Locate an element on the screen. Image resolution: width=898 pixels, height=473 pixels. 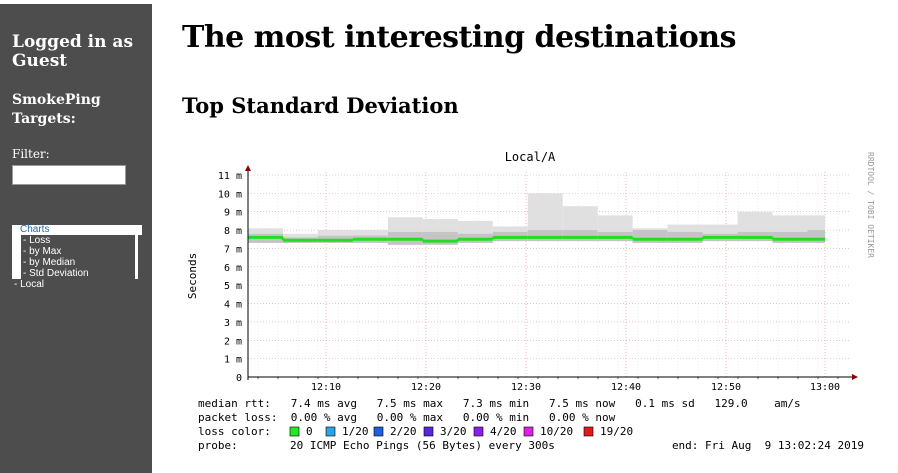
y-tick-label: 11 m is located at coordinates (230, 176).